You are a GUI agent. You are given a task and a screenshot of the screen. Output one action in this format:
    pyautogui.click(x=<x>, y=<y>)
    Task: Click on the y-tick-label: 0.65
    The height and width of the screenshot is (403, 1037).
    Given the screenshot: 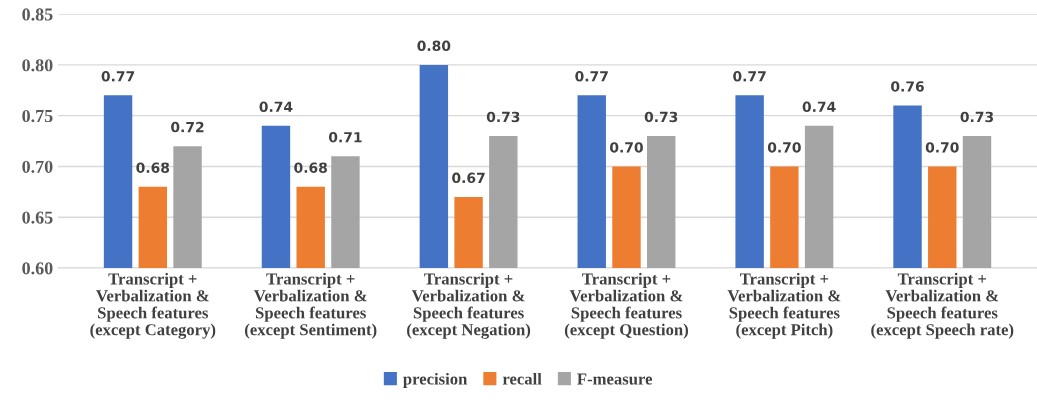 What is the action you would take?
    pyautogui.click(x=37, y=217)
    